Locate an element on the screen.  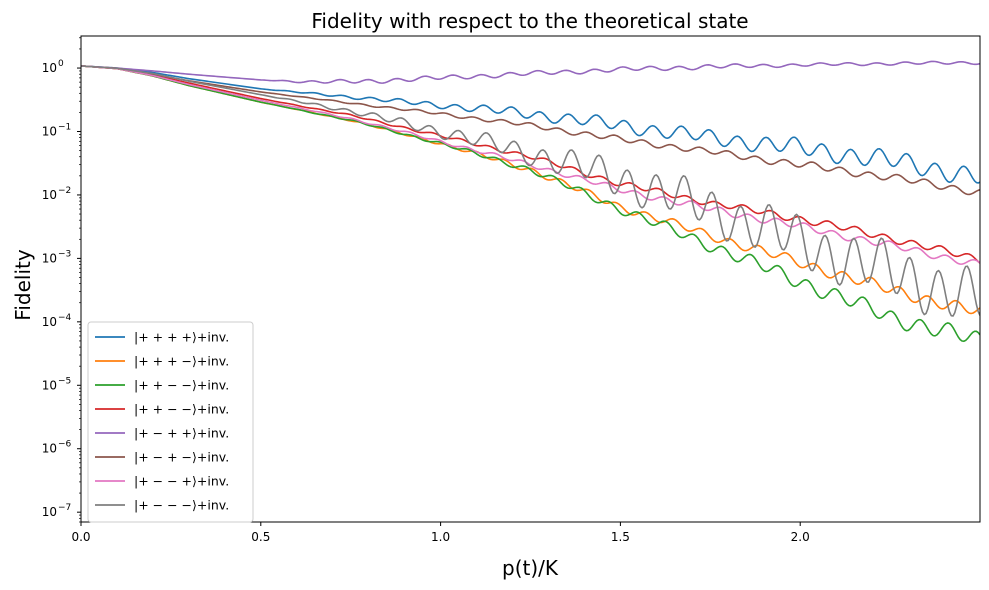
x-axis-ticks: 0.0 0.5 1.0 1.5 2.0 is located at coordinates (440, 533).